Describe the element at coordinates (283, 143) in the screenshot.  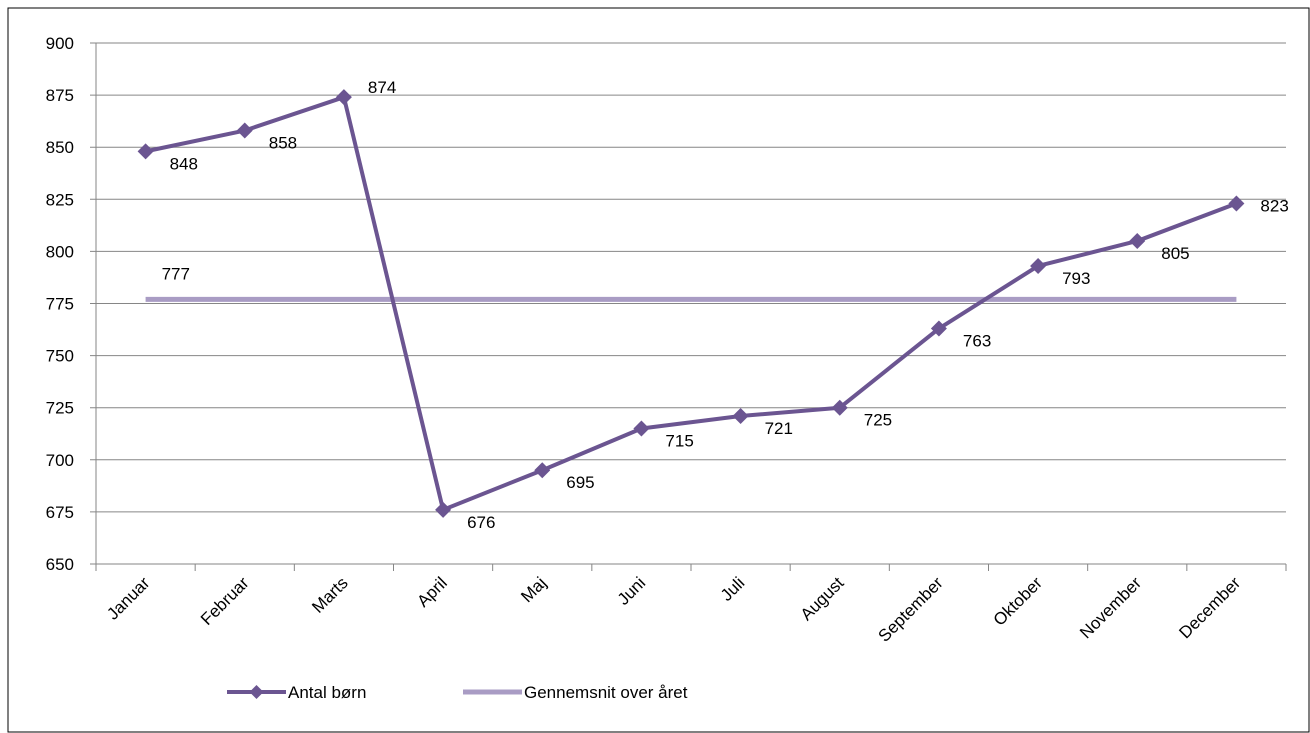
I see `data-label: 858` at that location.